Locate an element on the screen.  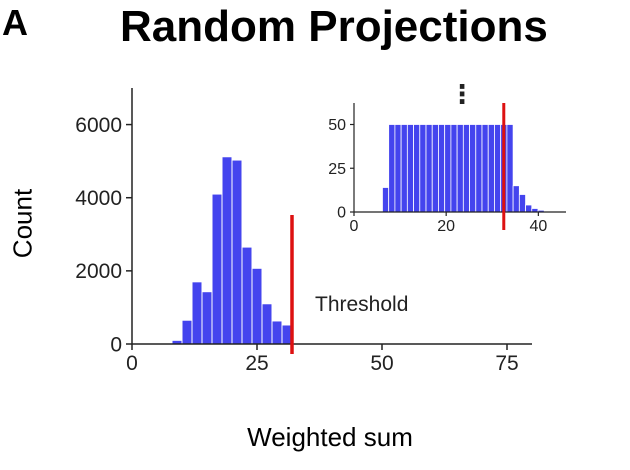
main-y-tick-label: 4000 is located at coordinates (98, 198).